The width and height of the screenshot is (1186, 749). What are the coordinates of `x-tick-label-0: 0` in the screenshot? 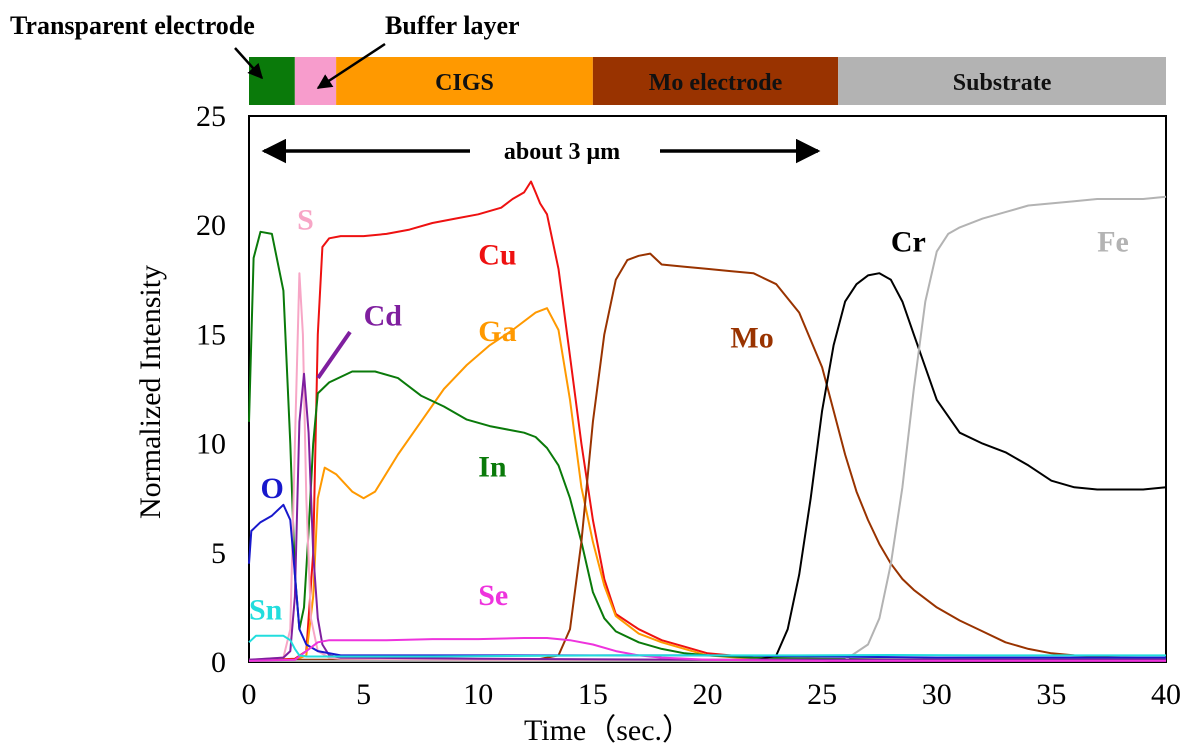 It's located at (249, 694).